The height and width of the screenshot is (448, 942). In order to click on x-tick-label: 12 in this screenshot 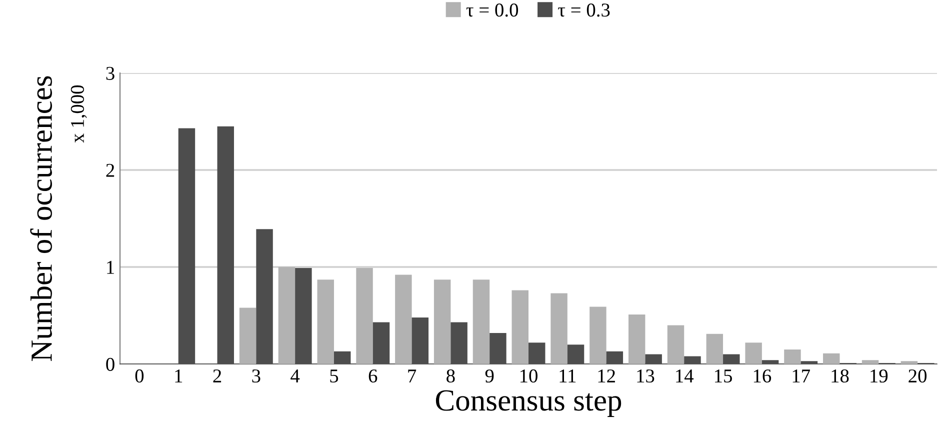, I will do `click(606, 375)`.